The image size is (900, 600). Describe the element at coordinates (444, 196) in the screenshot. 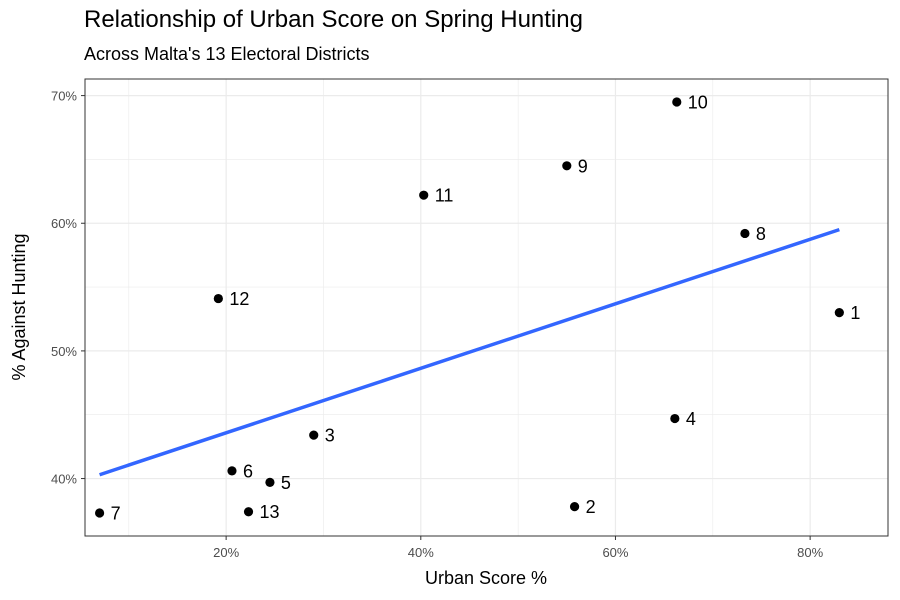

I see `point-label: 11` at that location.